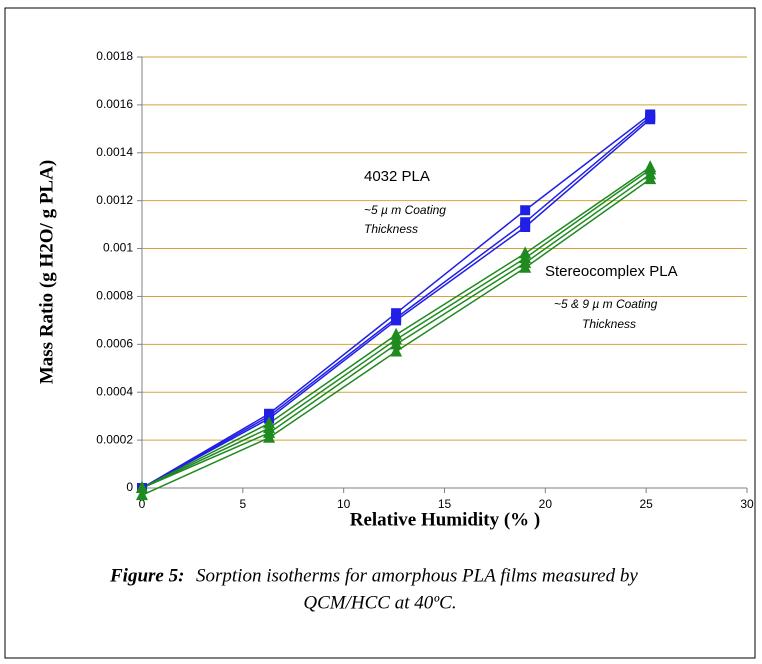 This screenshot has height=664, width=762. Describe the element at coordinates (611, 271) in the screenshot. I see `annotation: Stereocomplex PLA` at that location.